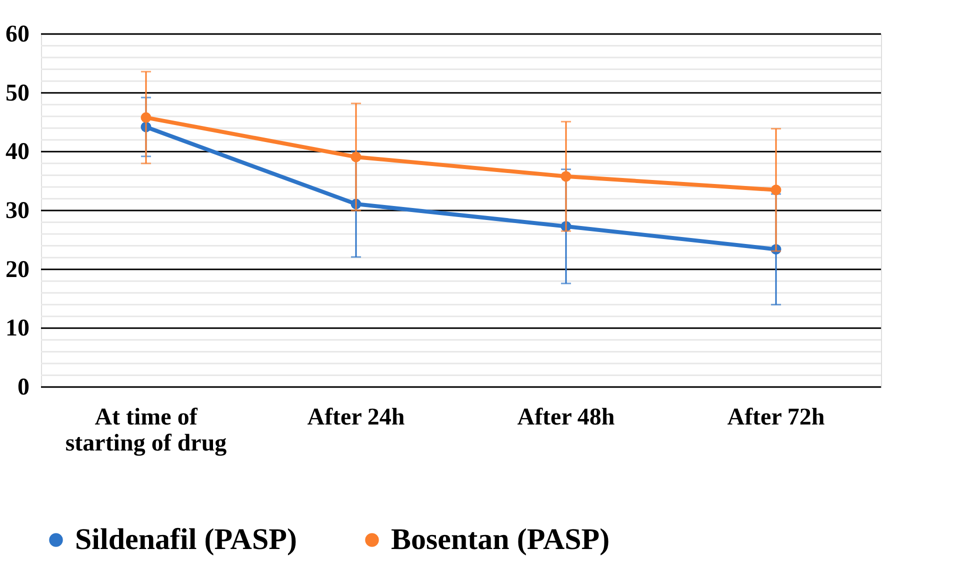 The height and width of the screenshot is (566, 955). What do you see at coordinates (18, 329) in the screenshot?
I see `y-tick-label: 10` at bounding box center [18, 329].